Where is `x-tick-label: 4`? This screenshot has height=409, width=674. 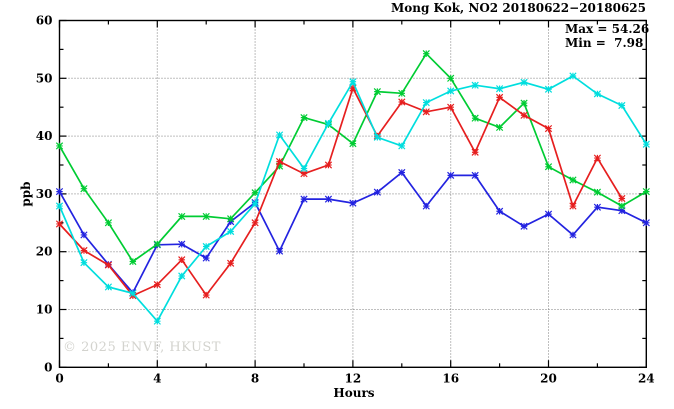
x-tick-label: 4 is located at coordinates (157, 378).